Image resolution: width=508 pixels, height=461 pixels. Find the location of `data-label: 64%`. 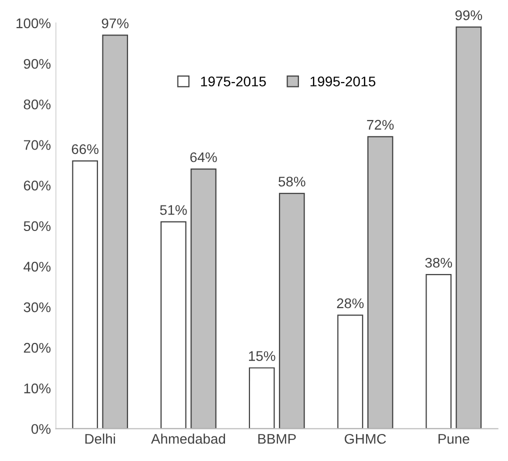

data-label: 64% is located at coordinates (203, 157).